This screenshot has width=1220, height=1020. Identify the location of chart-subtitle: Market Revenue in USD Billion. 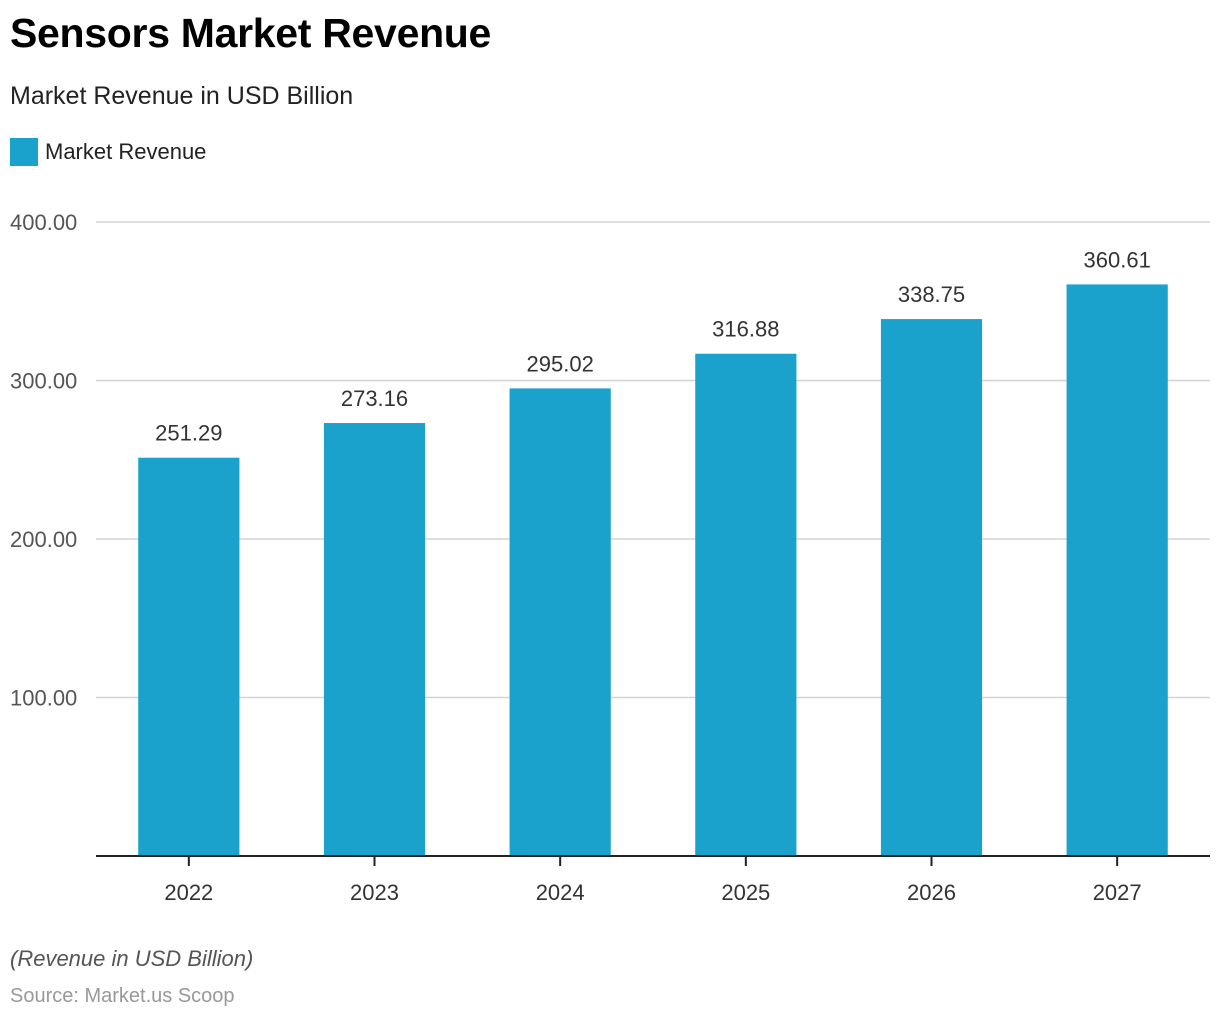
(182, 96).